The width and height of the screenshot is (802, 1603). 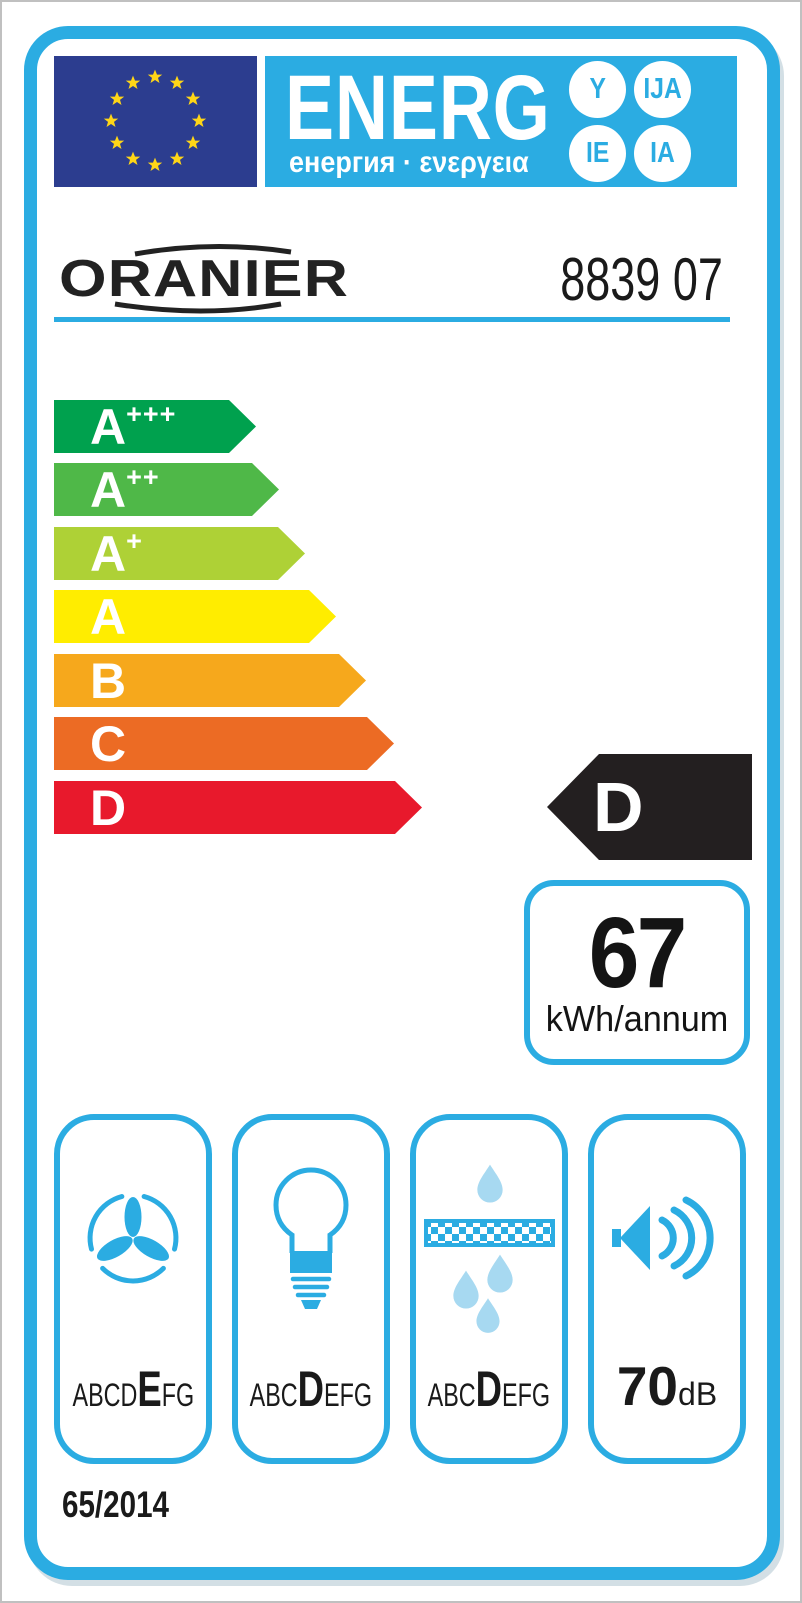 What do you see at coordinates (637, 1018) in the screenshot?
I see `consumption-unit: kWh/annum` at bounding box center [637, 1018].